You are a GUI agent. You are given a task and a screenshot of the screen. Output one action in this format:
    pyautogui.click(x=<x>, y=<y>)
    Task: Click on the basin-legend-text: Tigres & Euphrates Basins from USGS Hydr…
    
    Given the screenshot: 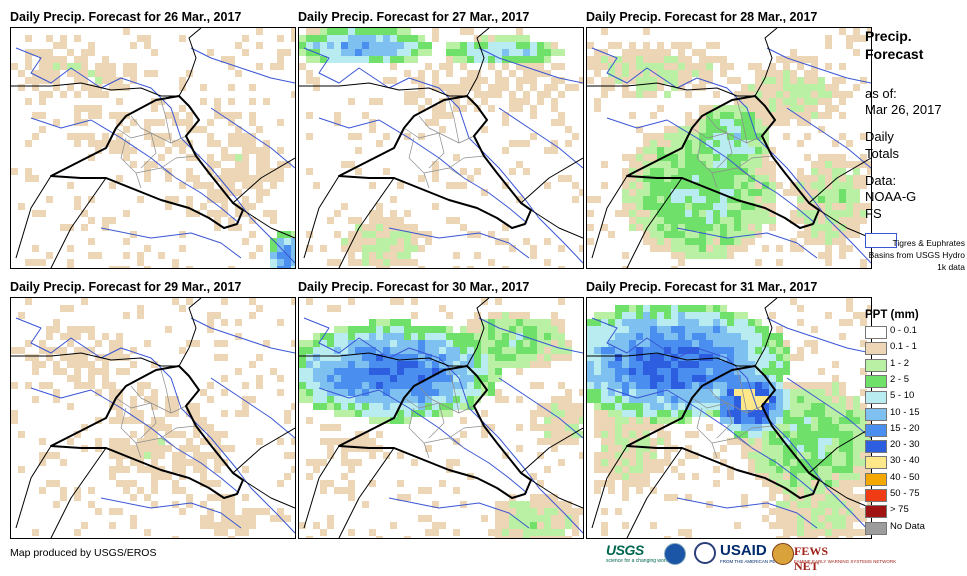 What is the action you would take?
    pyautogui.click(x=916, y=255)
    